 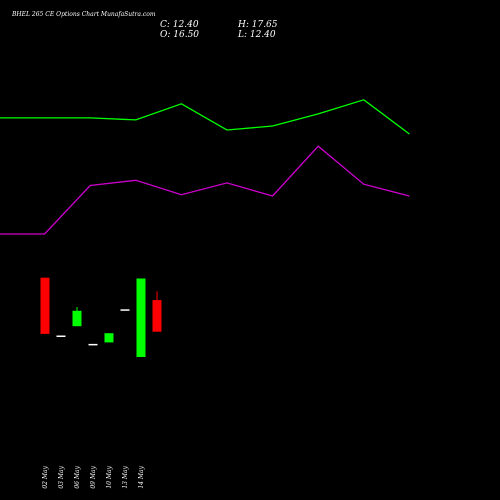 What do you see at coordinates (205, 190) in the screenshot?
I see `lower-line` at bounding box center [205, 190].